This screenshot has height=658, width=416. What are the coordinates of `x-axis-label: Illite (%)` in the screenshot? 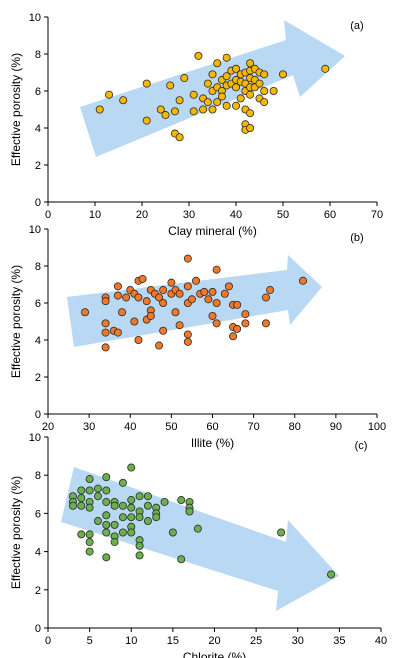 It's located at (212, 443).